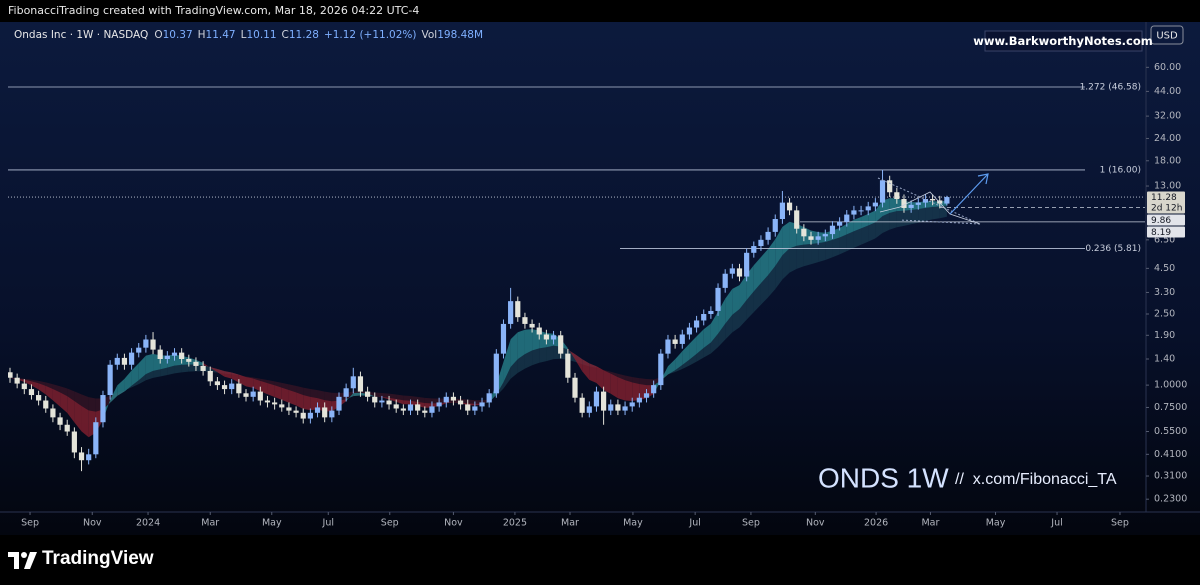 The image size is (1200, 585). Describe the element at coordinates (1062, 41) in the screenshot. I see `website: www.BarkworthyNotes.com` at that location.